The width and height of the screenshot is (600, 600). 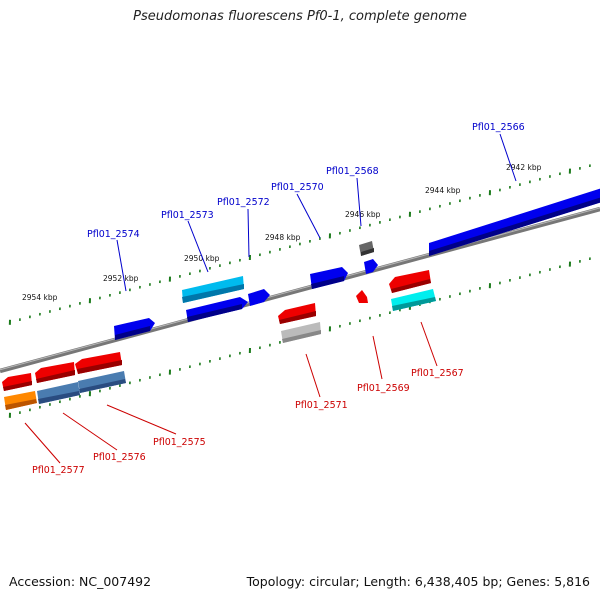 What do you see at coordinates (297, 187) in the screenshot?
I see `label-pfl01-2570: Pfl01_2570` at bounding box center [297, 187].